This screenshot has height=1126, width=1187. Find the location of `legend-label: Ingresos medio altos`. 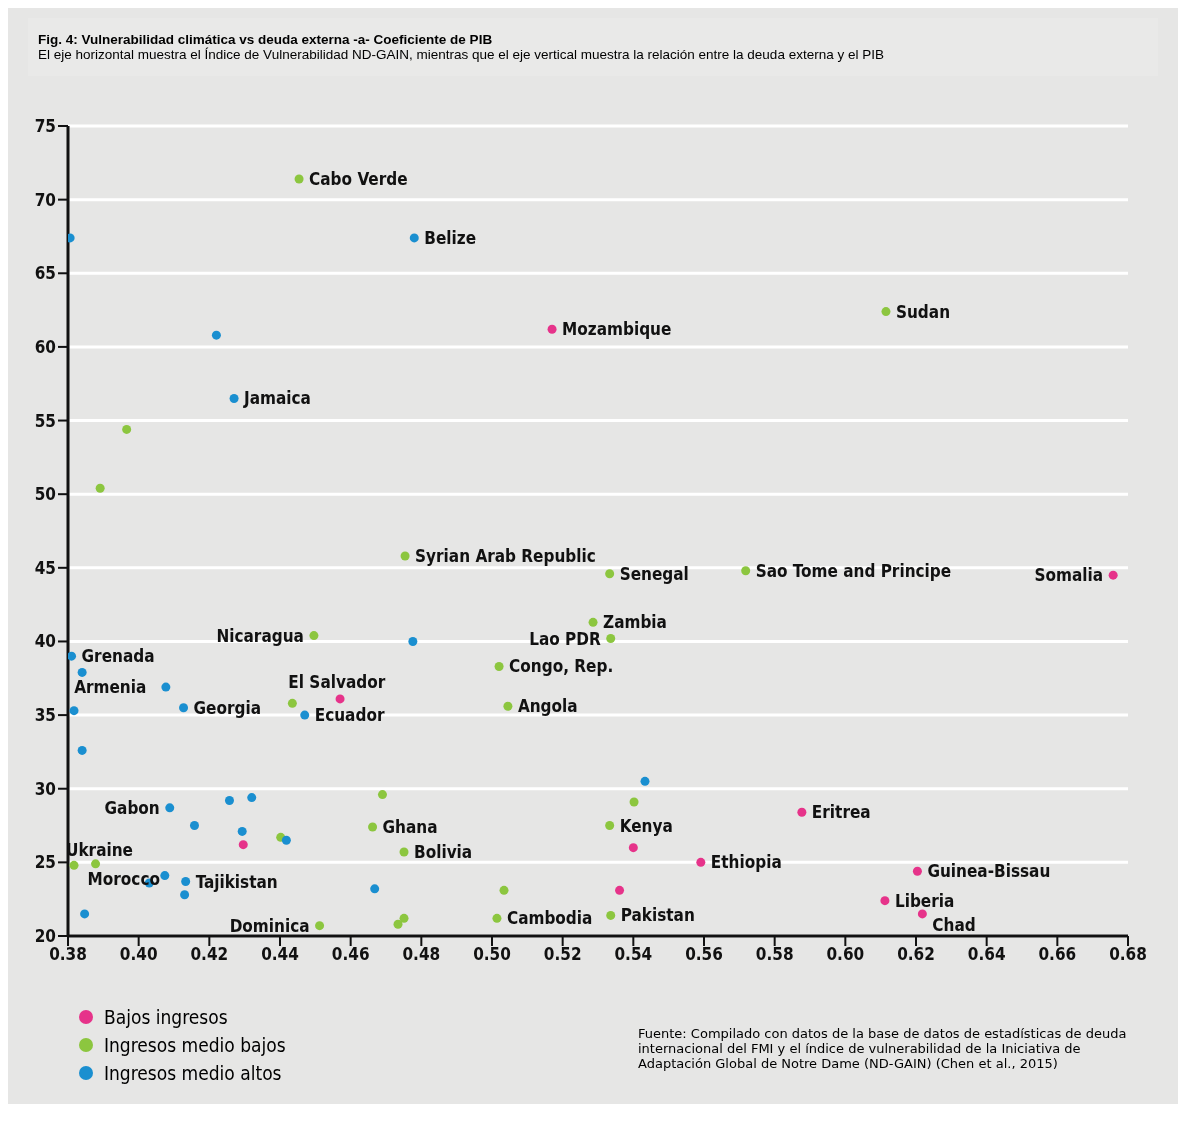

legend-label: Ingresos medio altos is located at coordinates (193, 1073).